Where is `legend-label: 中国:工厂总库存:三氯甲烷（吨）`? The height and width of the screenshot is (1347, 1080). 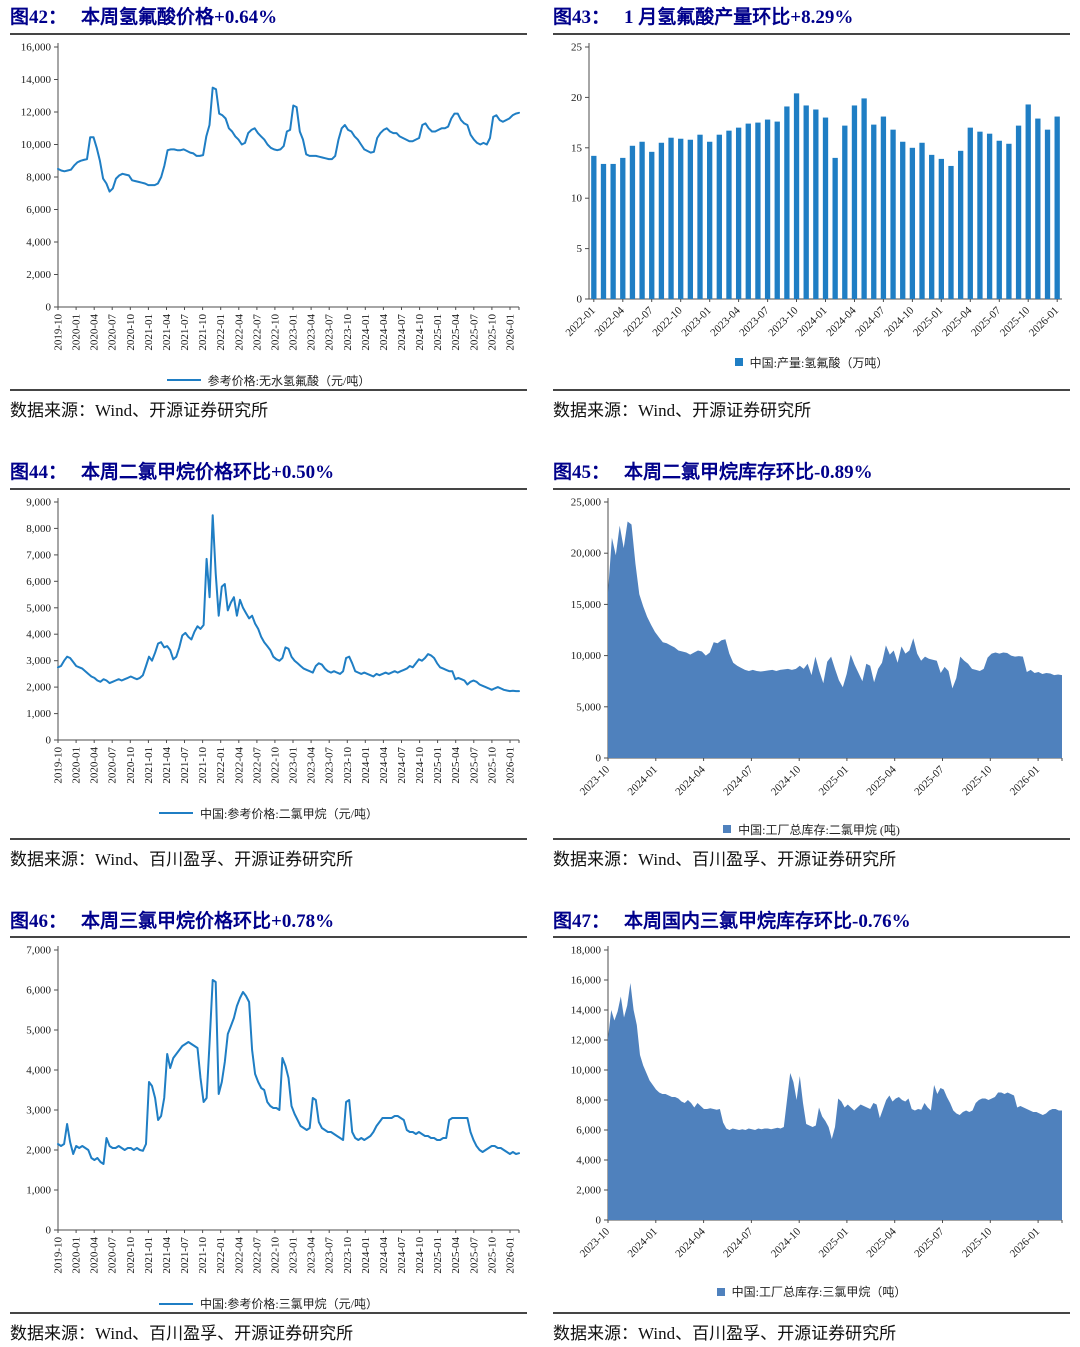
legend-label: 中国:工厂总库存:三氯甲烷（吨） is located at coordinates (819, 1292).